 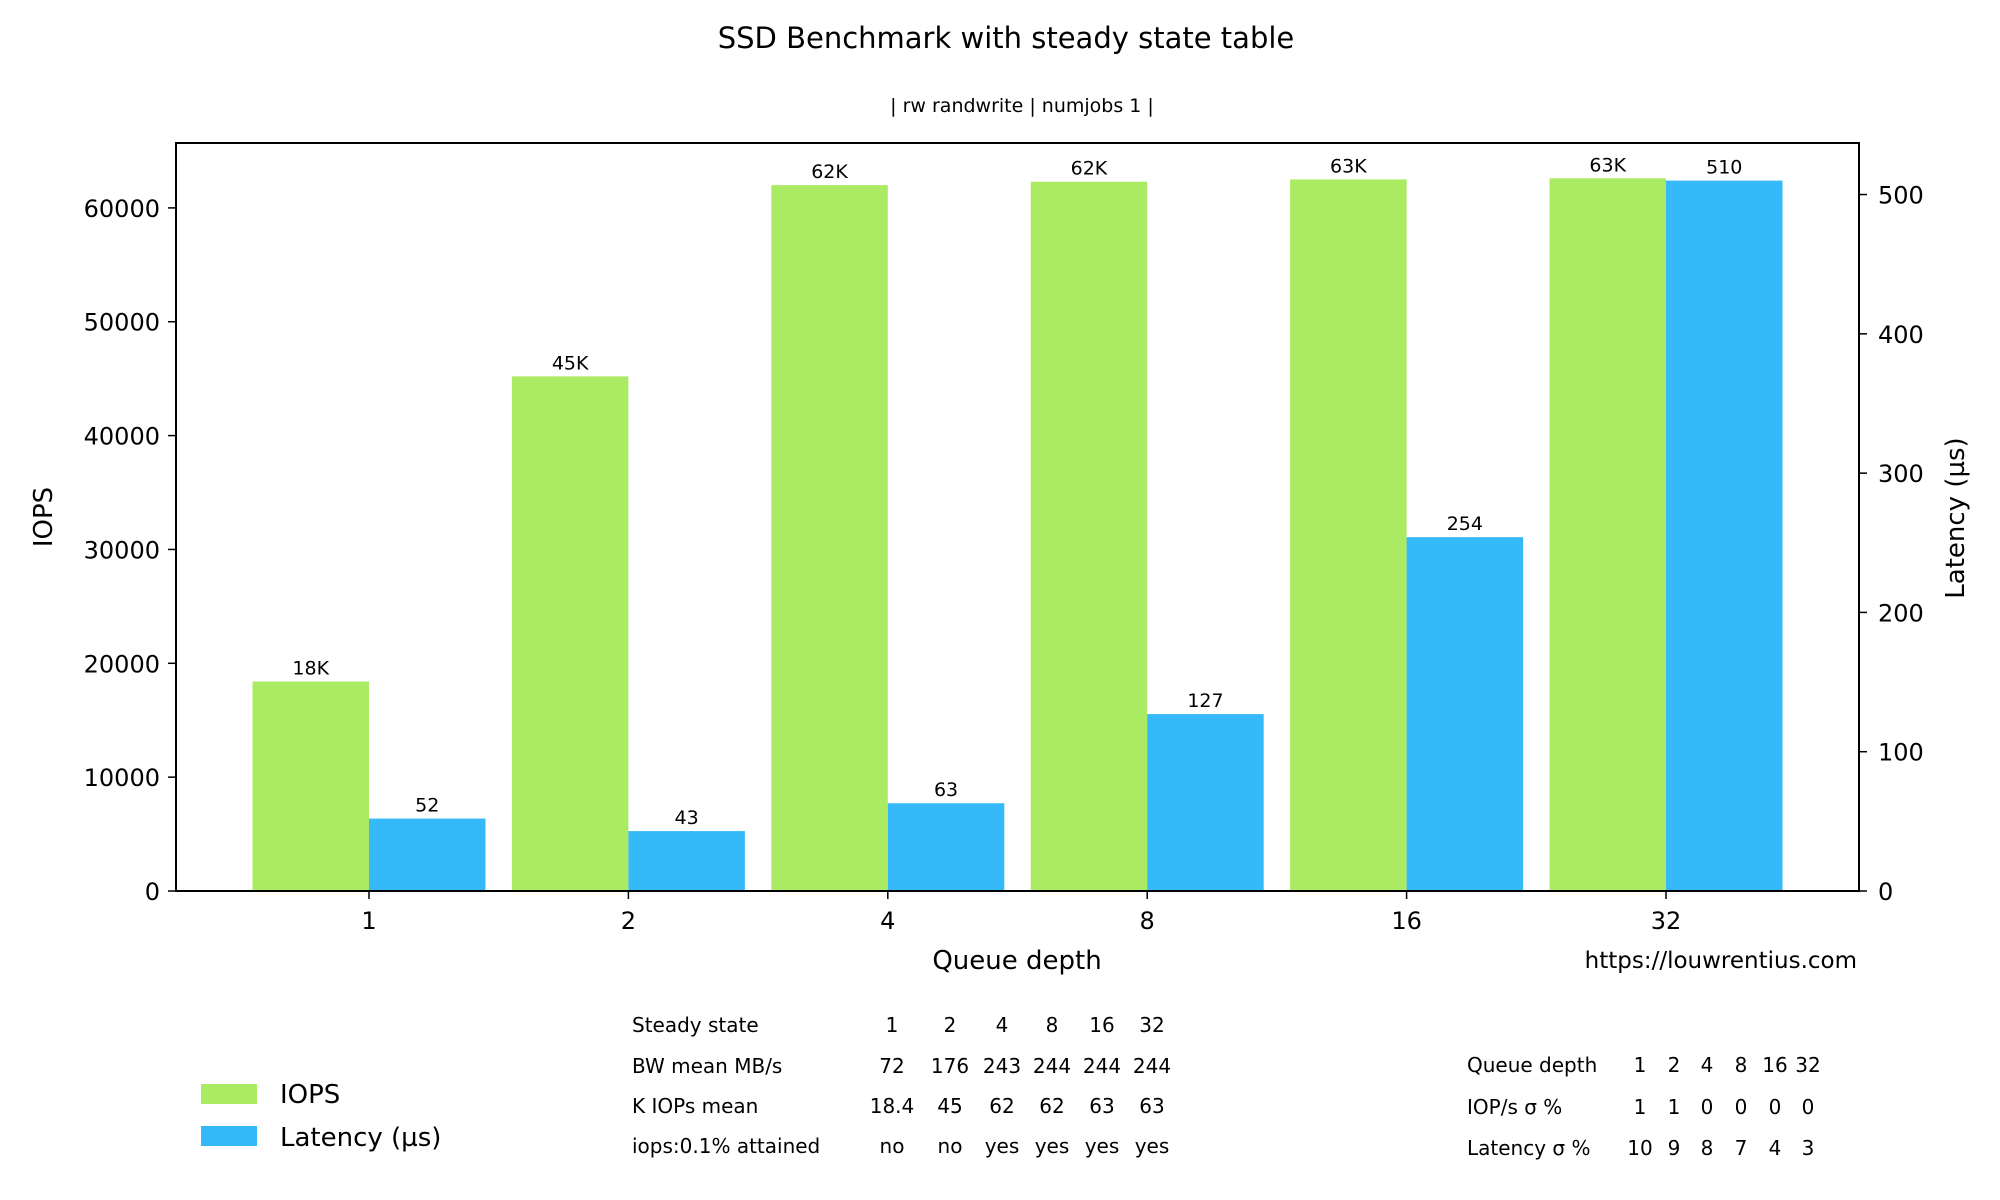 What do you see at coordinates (1514, 1107) in the screenshot?
I see `stddev-table-row-label: IOP/s σ %` at bounding box center [1514, 1107].